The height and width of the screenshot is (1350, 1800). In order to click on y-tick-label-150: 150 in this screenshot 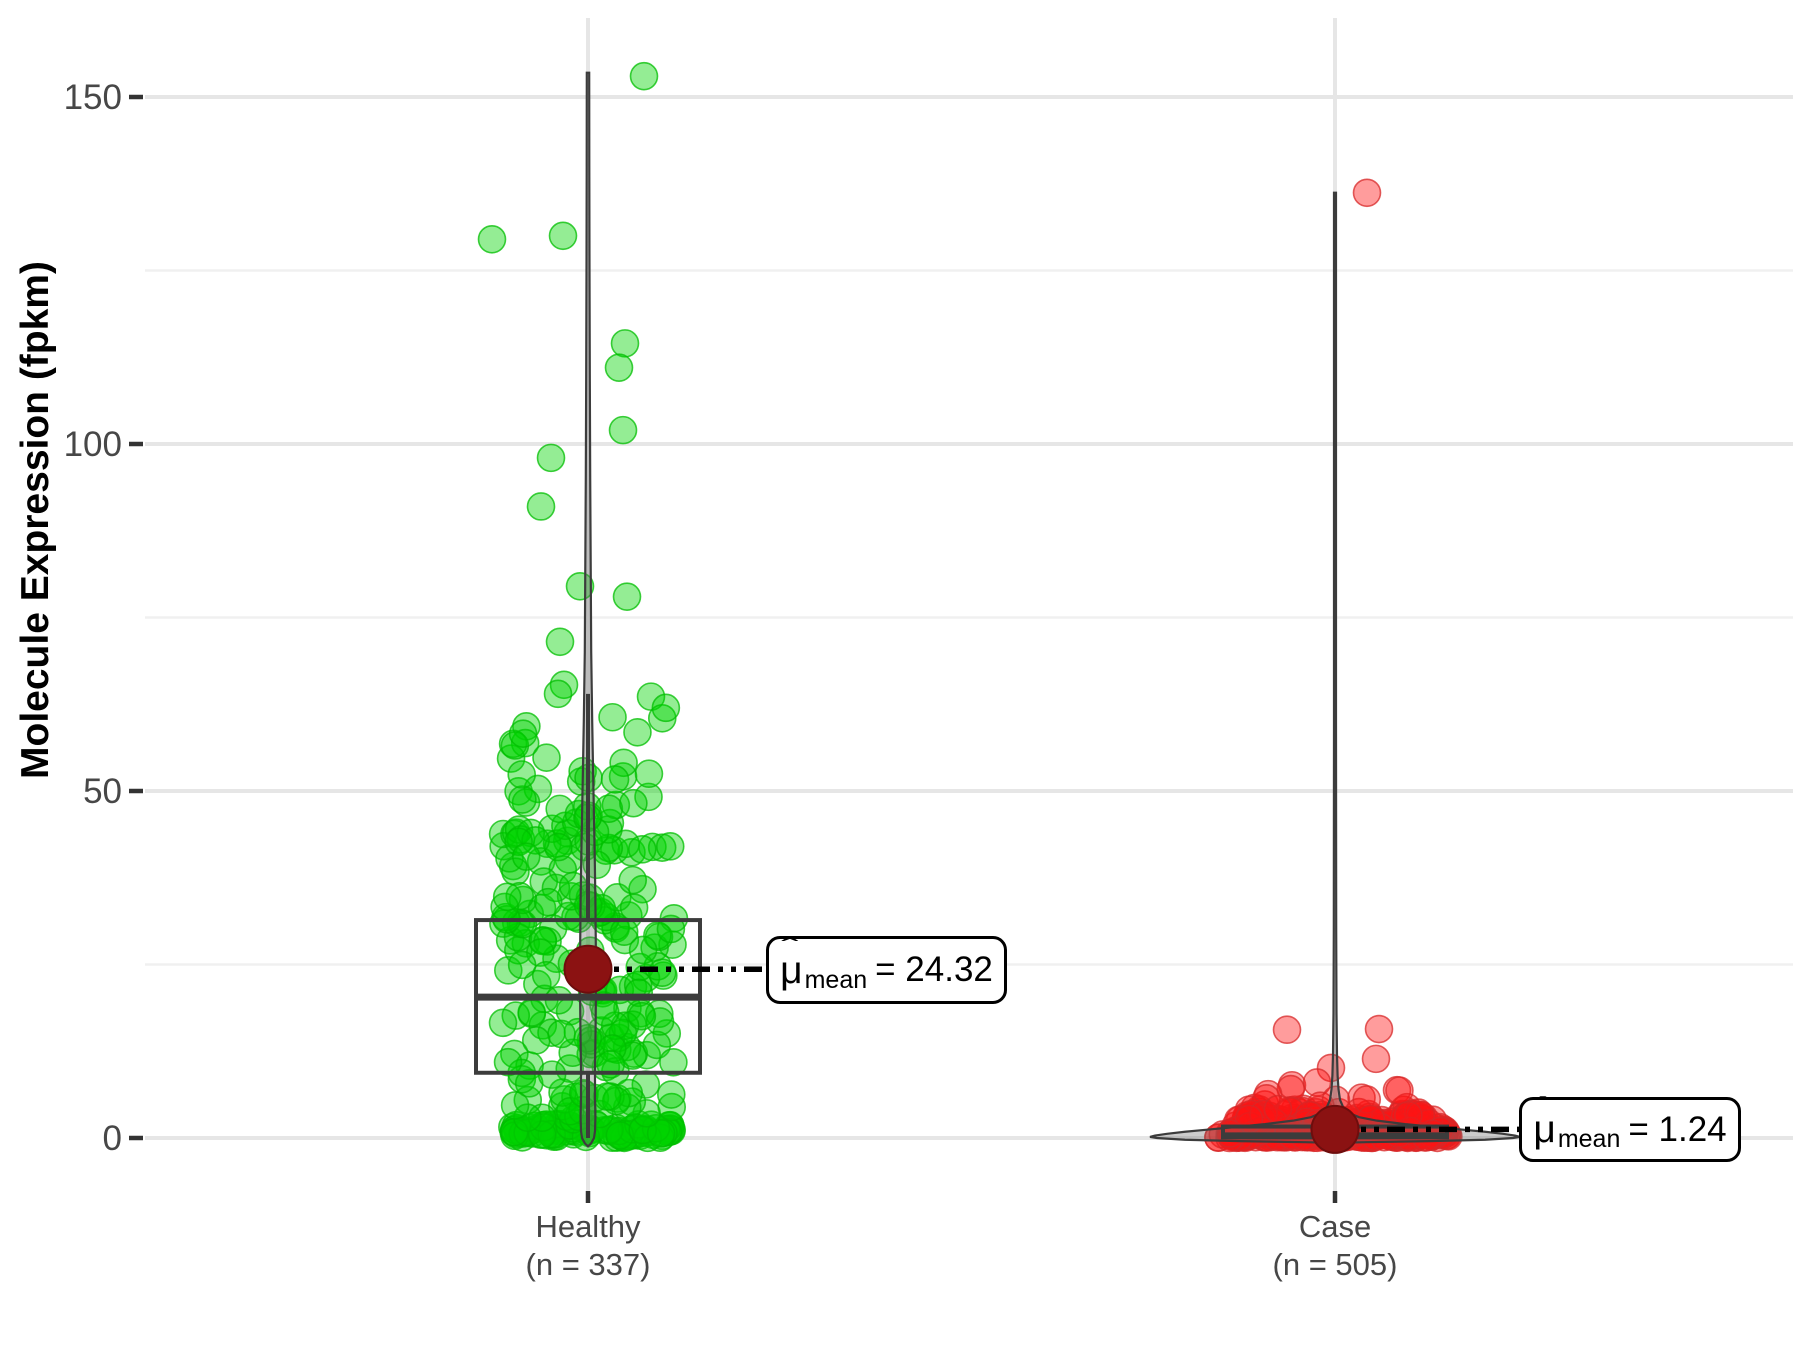, I will do `click(92, 97)`.